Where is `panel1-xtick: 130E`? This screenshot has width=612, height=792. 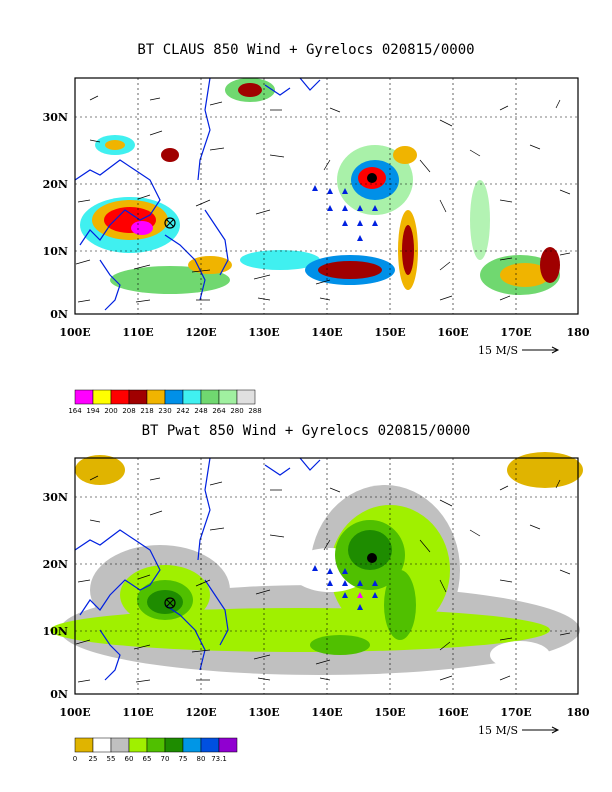 panel1-xtick: 130E is located at coordinates (263, 332).